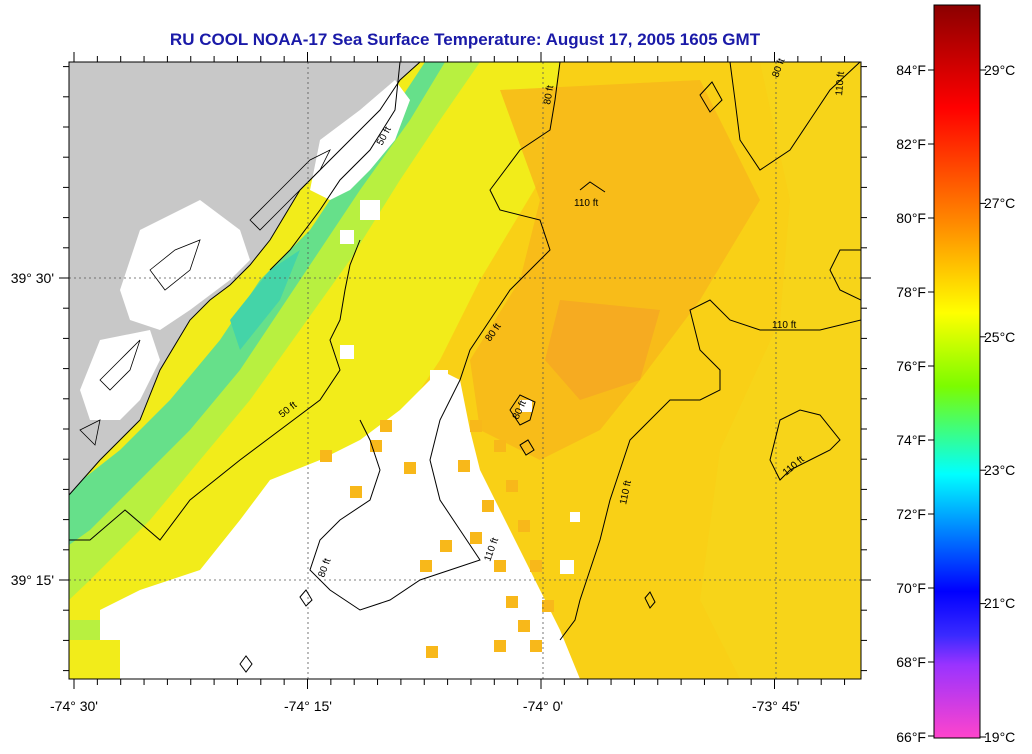 The image size is (1032, 754). Describe the element at coordinates (524, 442) in the screenshot. I see `contour-fragment` at that location.